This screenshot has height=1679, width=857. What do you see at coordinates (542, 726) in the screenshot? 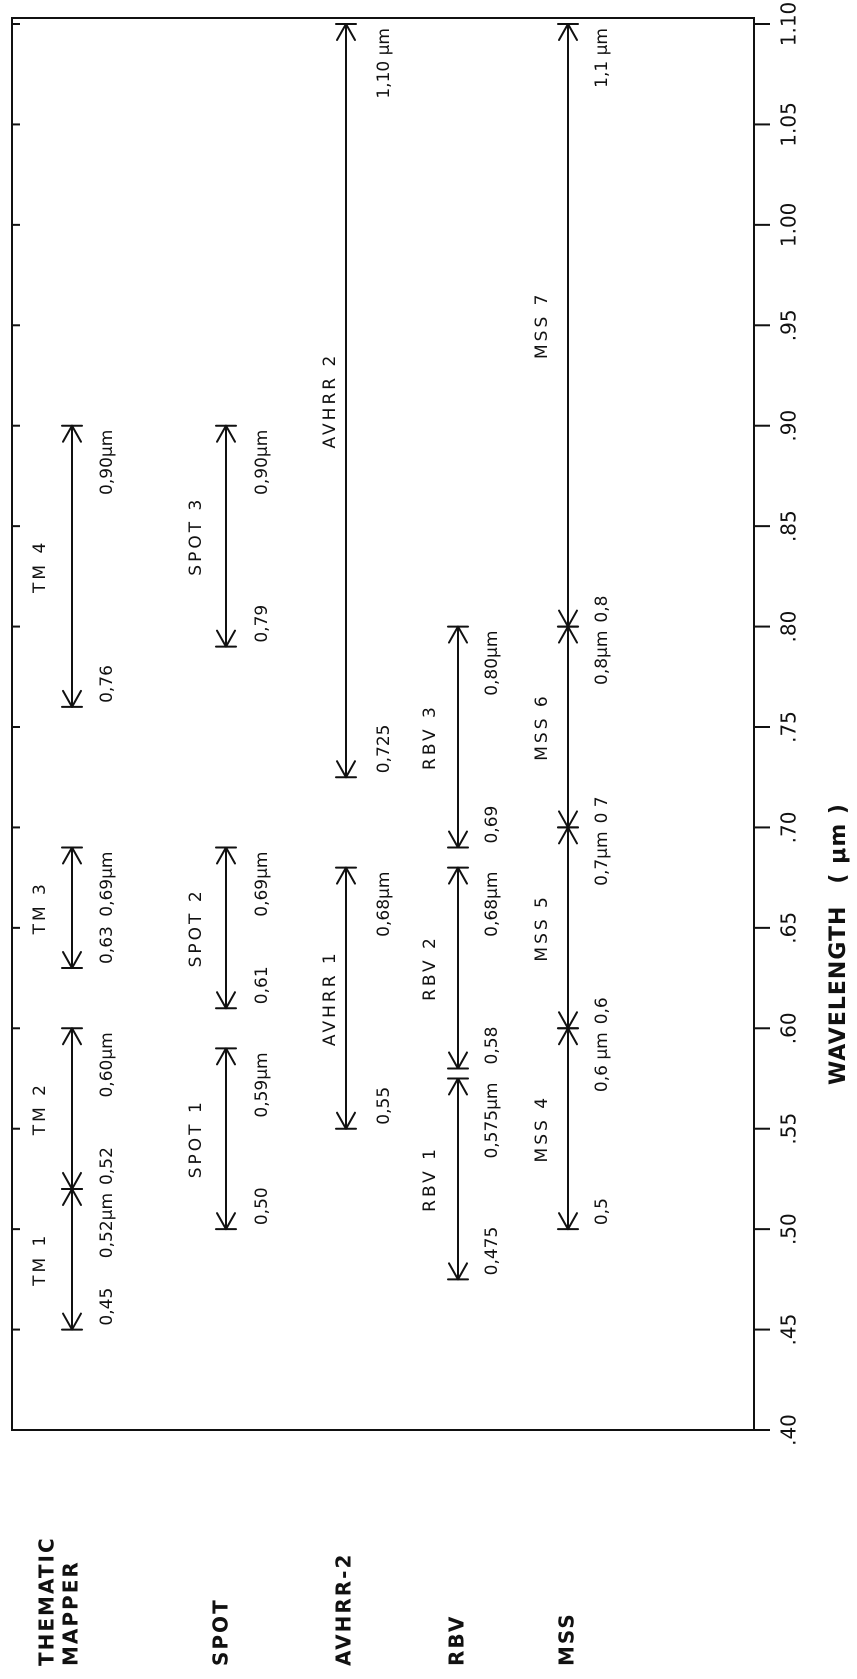
I see `band-name-label: MSS 6` at bounding box center [542, 726].